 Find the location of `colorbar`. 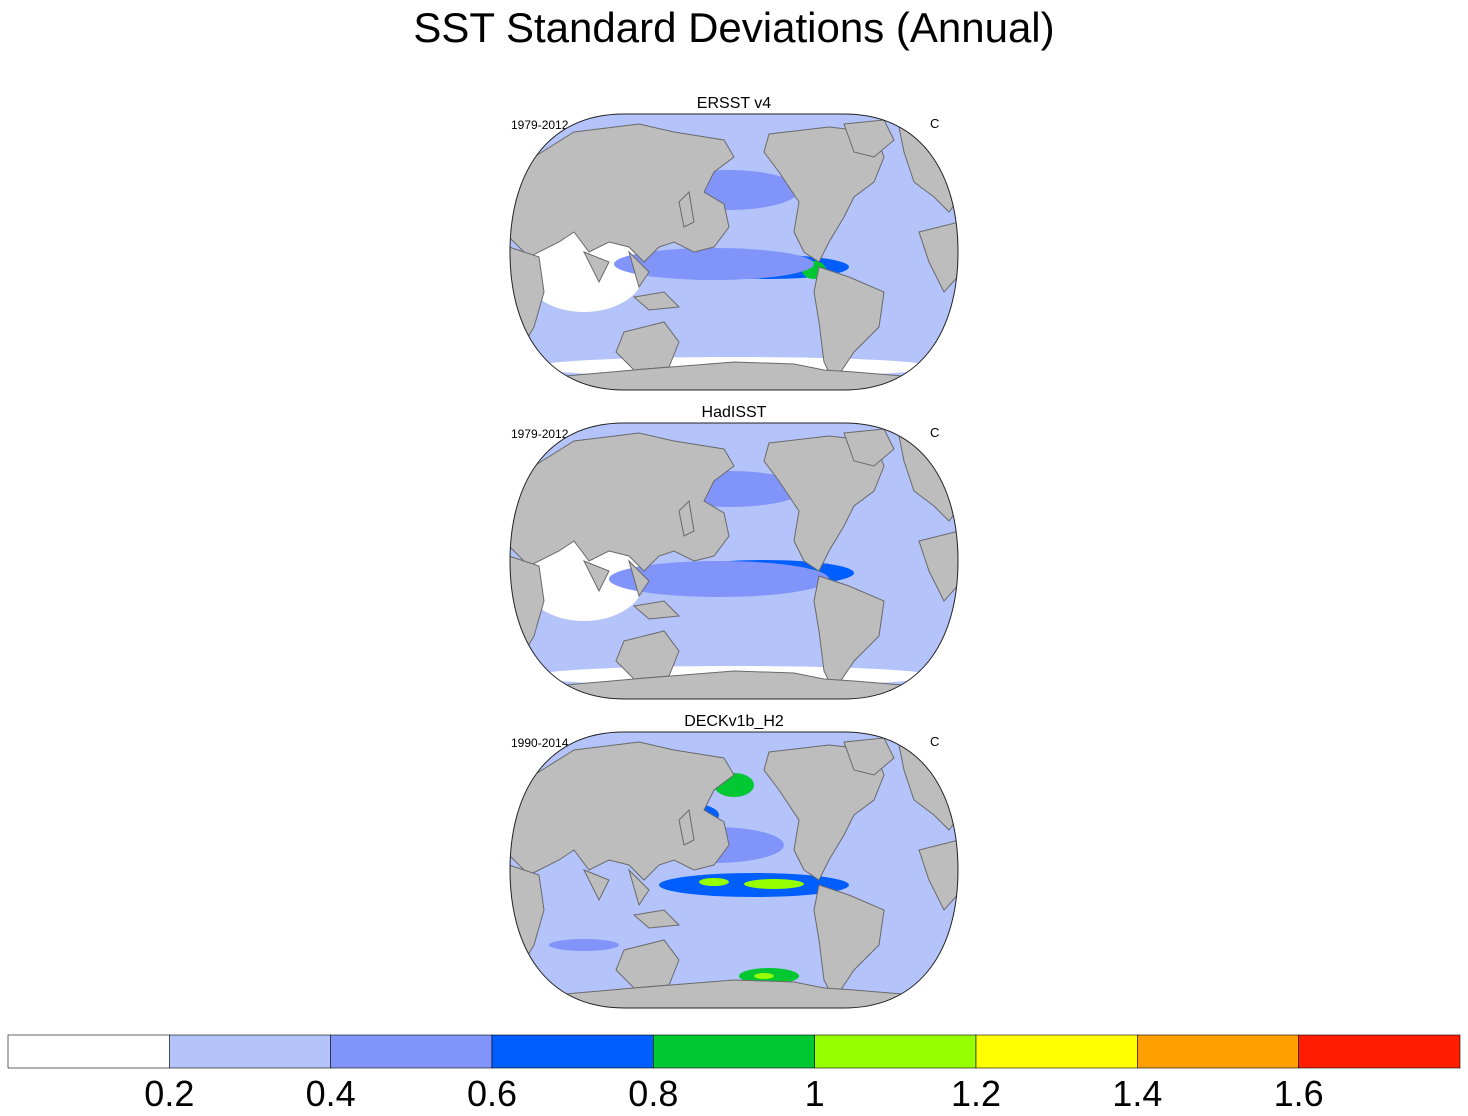

colorbar is located at coordinates (734, 1051).